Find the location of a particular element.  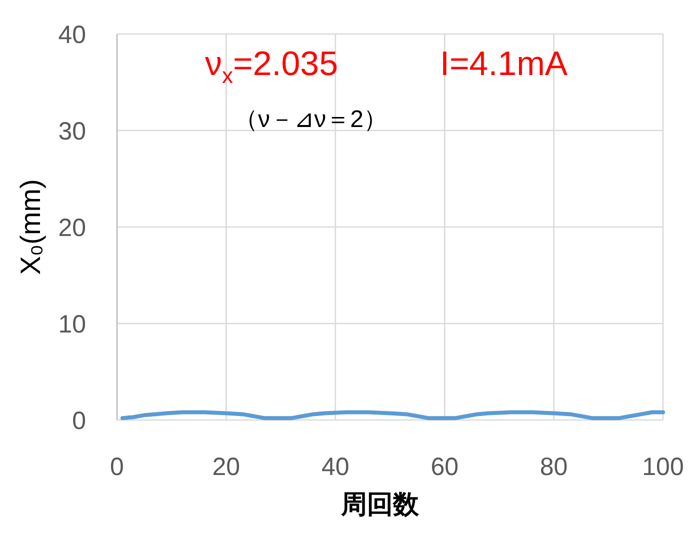

x-tick-label: 40 is located at coordinates (335, 467).